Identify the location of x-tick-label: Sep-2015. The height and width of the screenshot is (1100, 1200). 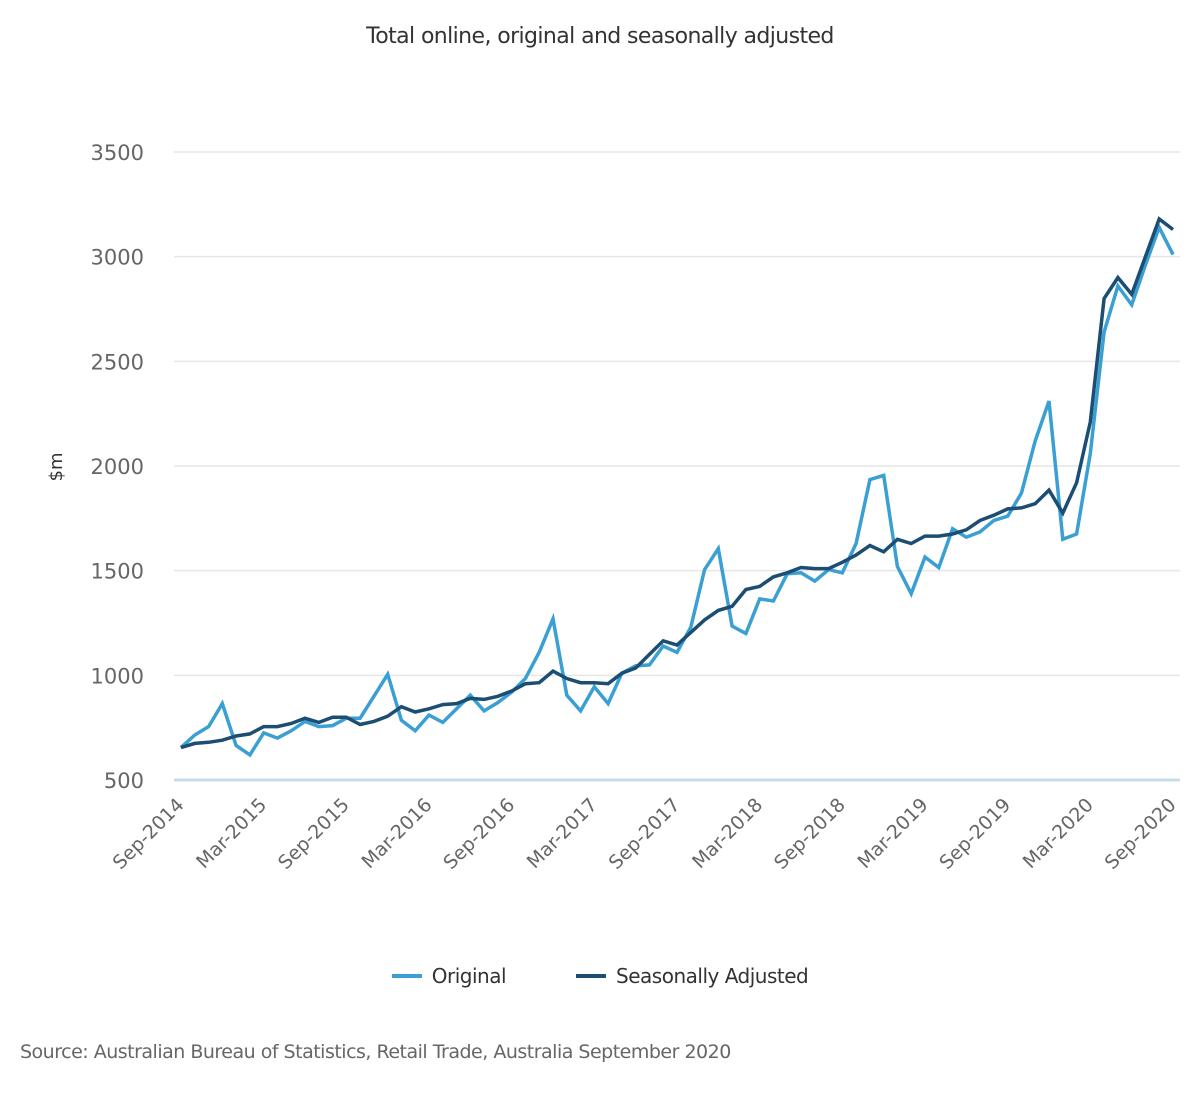
(314, 834).